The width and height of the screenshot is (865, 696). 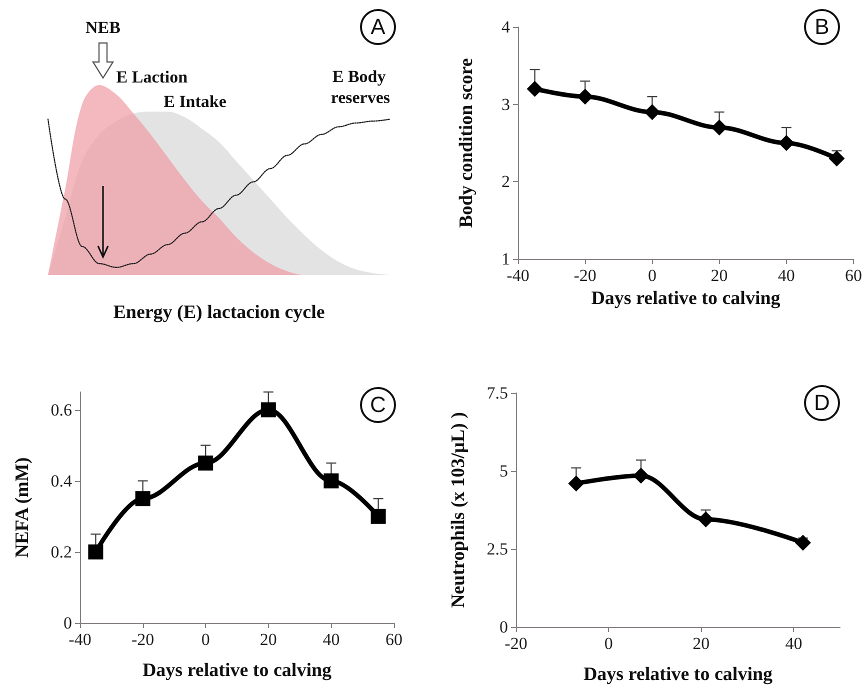 What do you see at coordinates (378, 27) in the screenshot?
I see `circled-letter: A` at bounding box center [378, 27].